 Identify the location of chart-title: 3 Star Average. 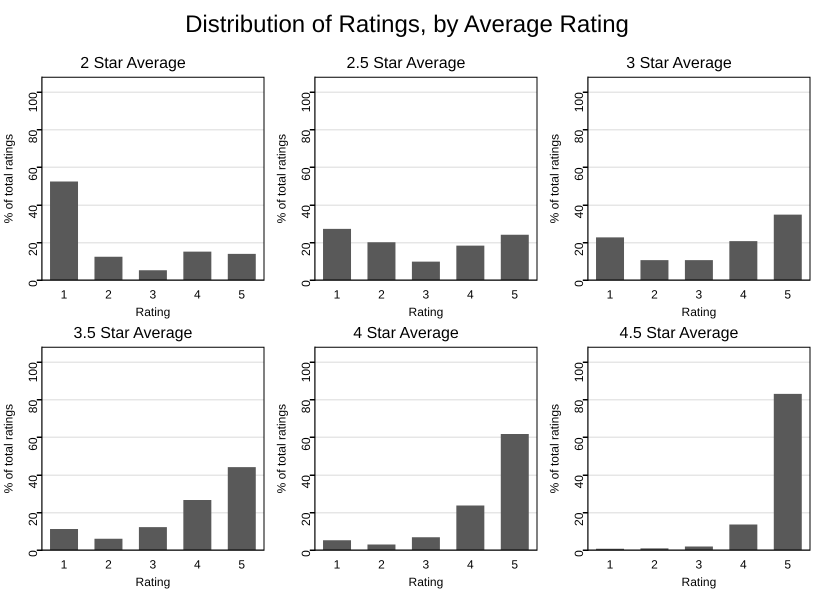
(679, 63).